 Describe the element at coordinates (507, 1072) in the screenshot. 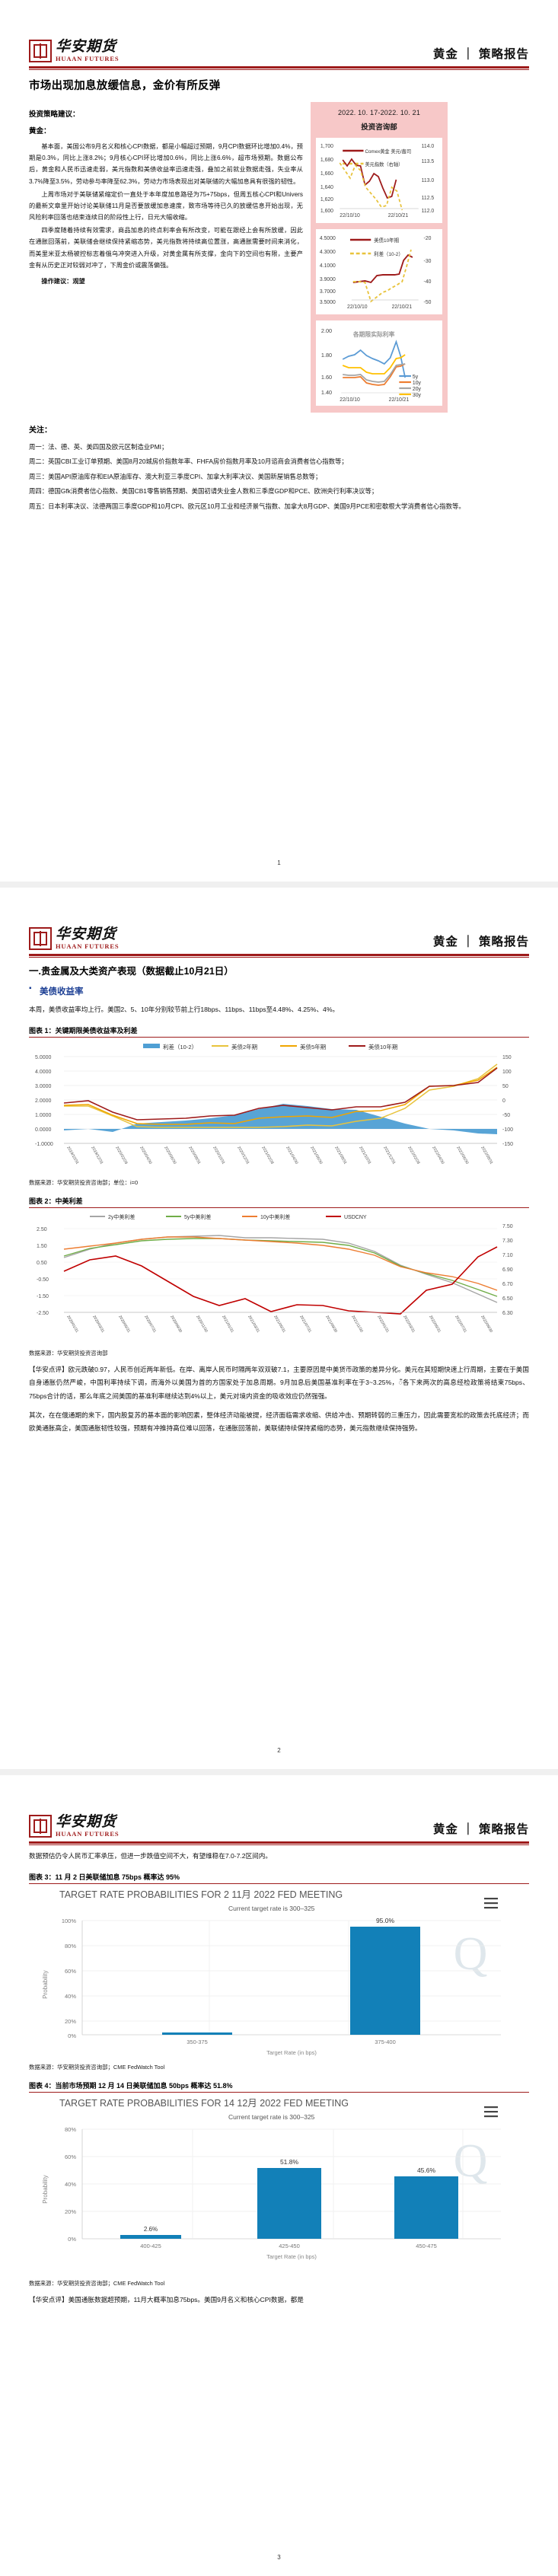

I see `svg-text: 100` at that location.